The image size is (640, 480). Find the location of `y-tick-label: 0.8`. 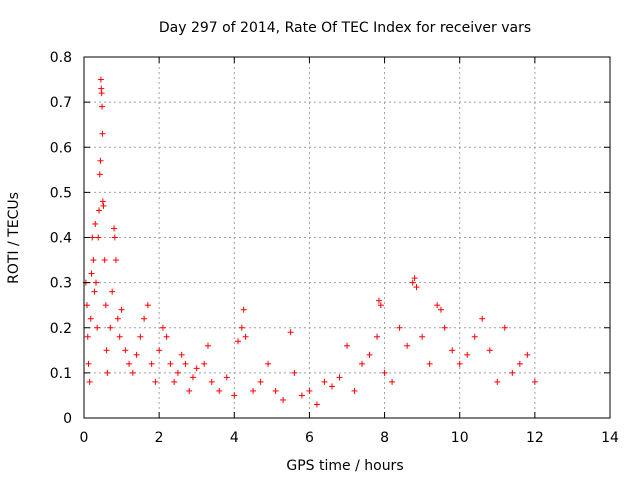

y-tick-label: 0.8 is located at coordinates (61, 58).